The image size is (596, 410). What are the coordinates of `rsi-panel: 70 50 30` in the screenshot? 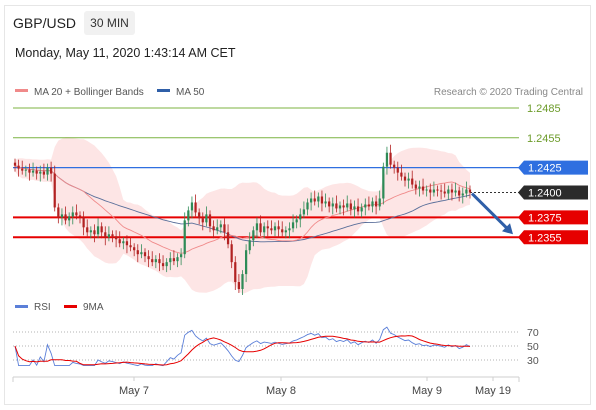 It's located at (276, 346).